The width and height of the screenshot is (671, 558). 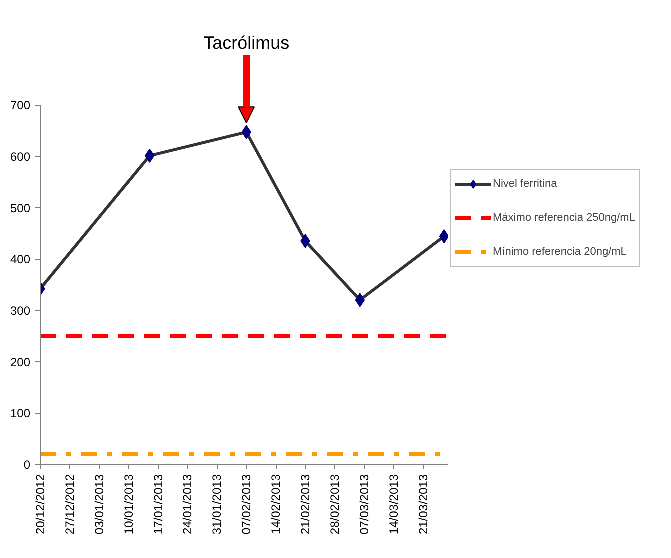 I want to click on y-tick-label: 0, so click(x=27, y=465).